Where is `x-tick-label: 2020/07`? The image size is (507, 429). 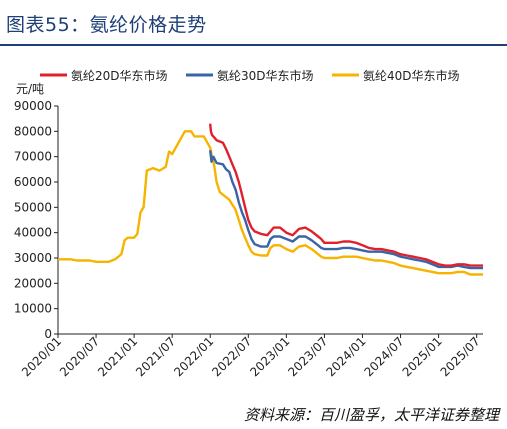
x-tick-label: 2020/07 is located at coordinates (79, 356).